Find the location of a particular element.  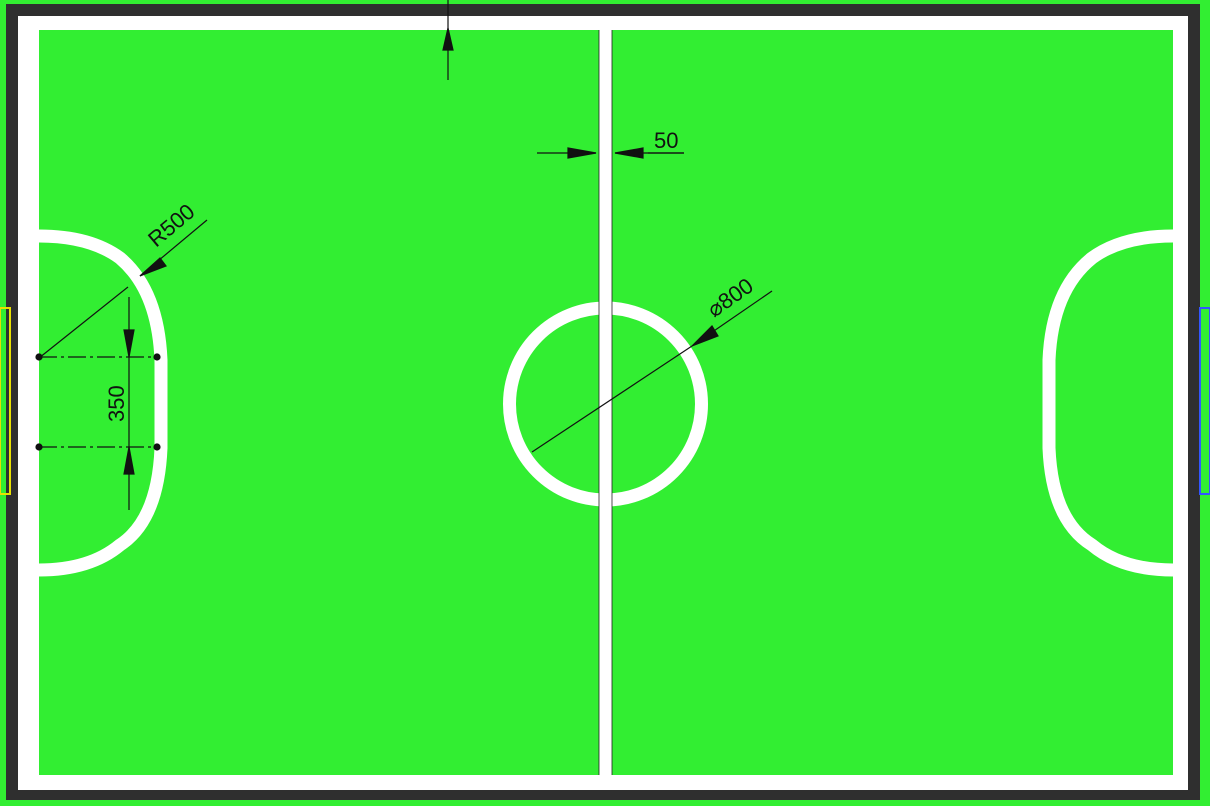

dimension-corner-radius is located at coordinates (123, 289).